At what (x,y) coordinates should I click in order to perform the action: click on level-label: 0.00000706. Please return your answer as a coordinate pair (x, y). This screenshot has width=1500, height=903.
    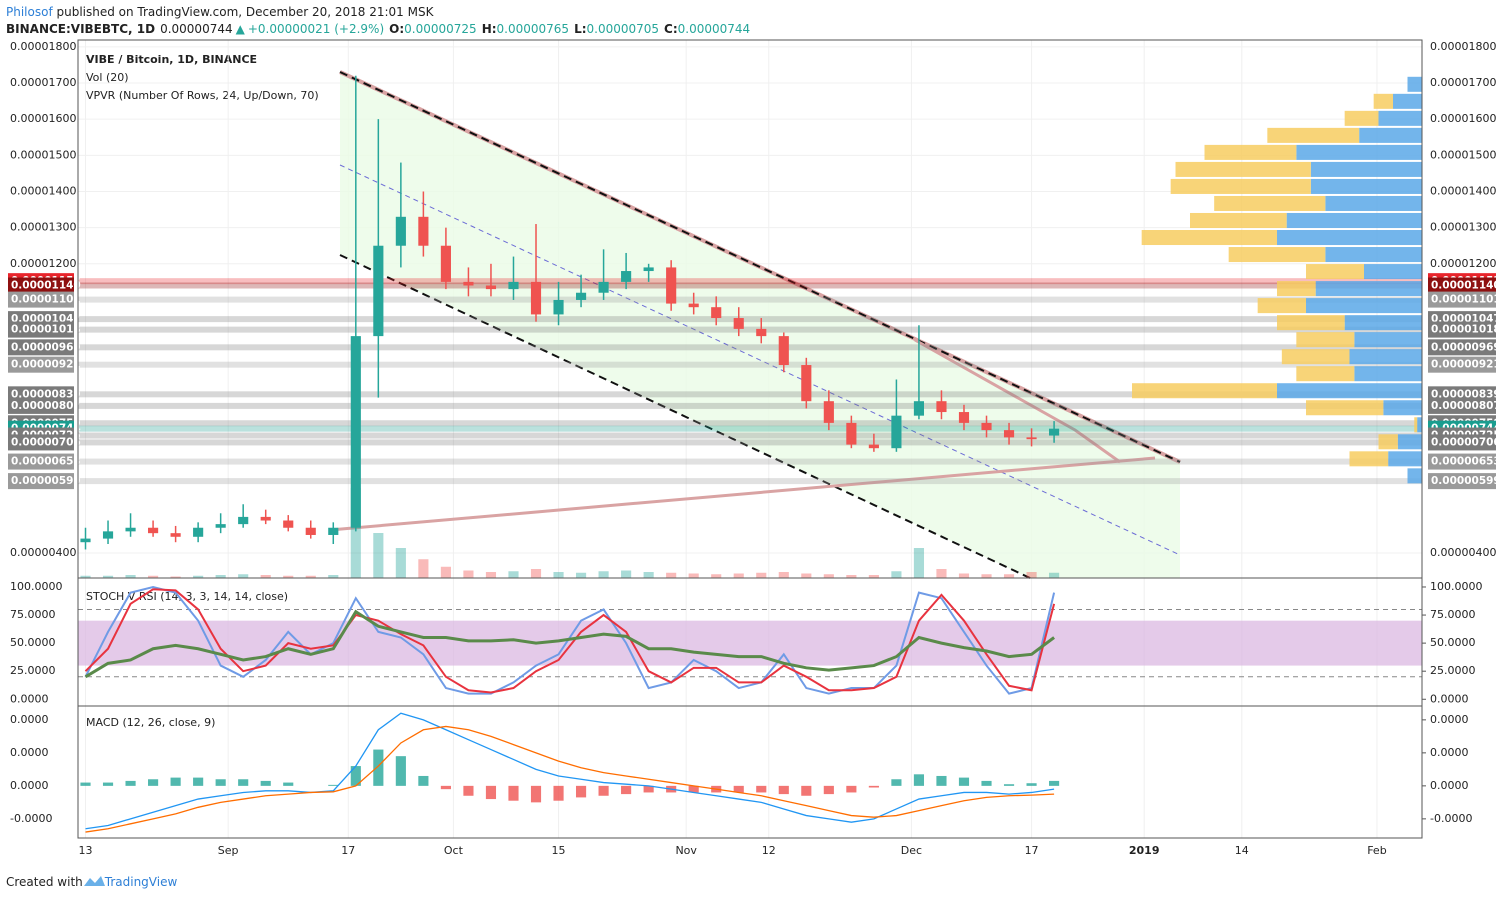
    Looking at the image, I should click on (46, 442).